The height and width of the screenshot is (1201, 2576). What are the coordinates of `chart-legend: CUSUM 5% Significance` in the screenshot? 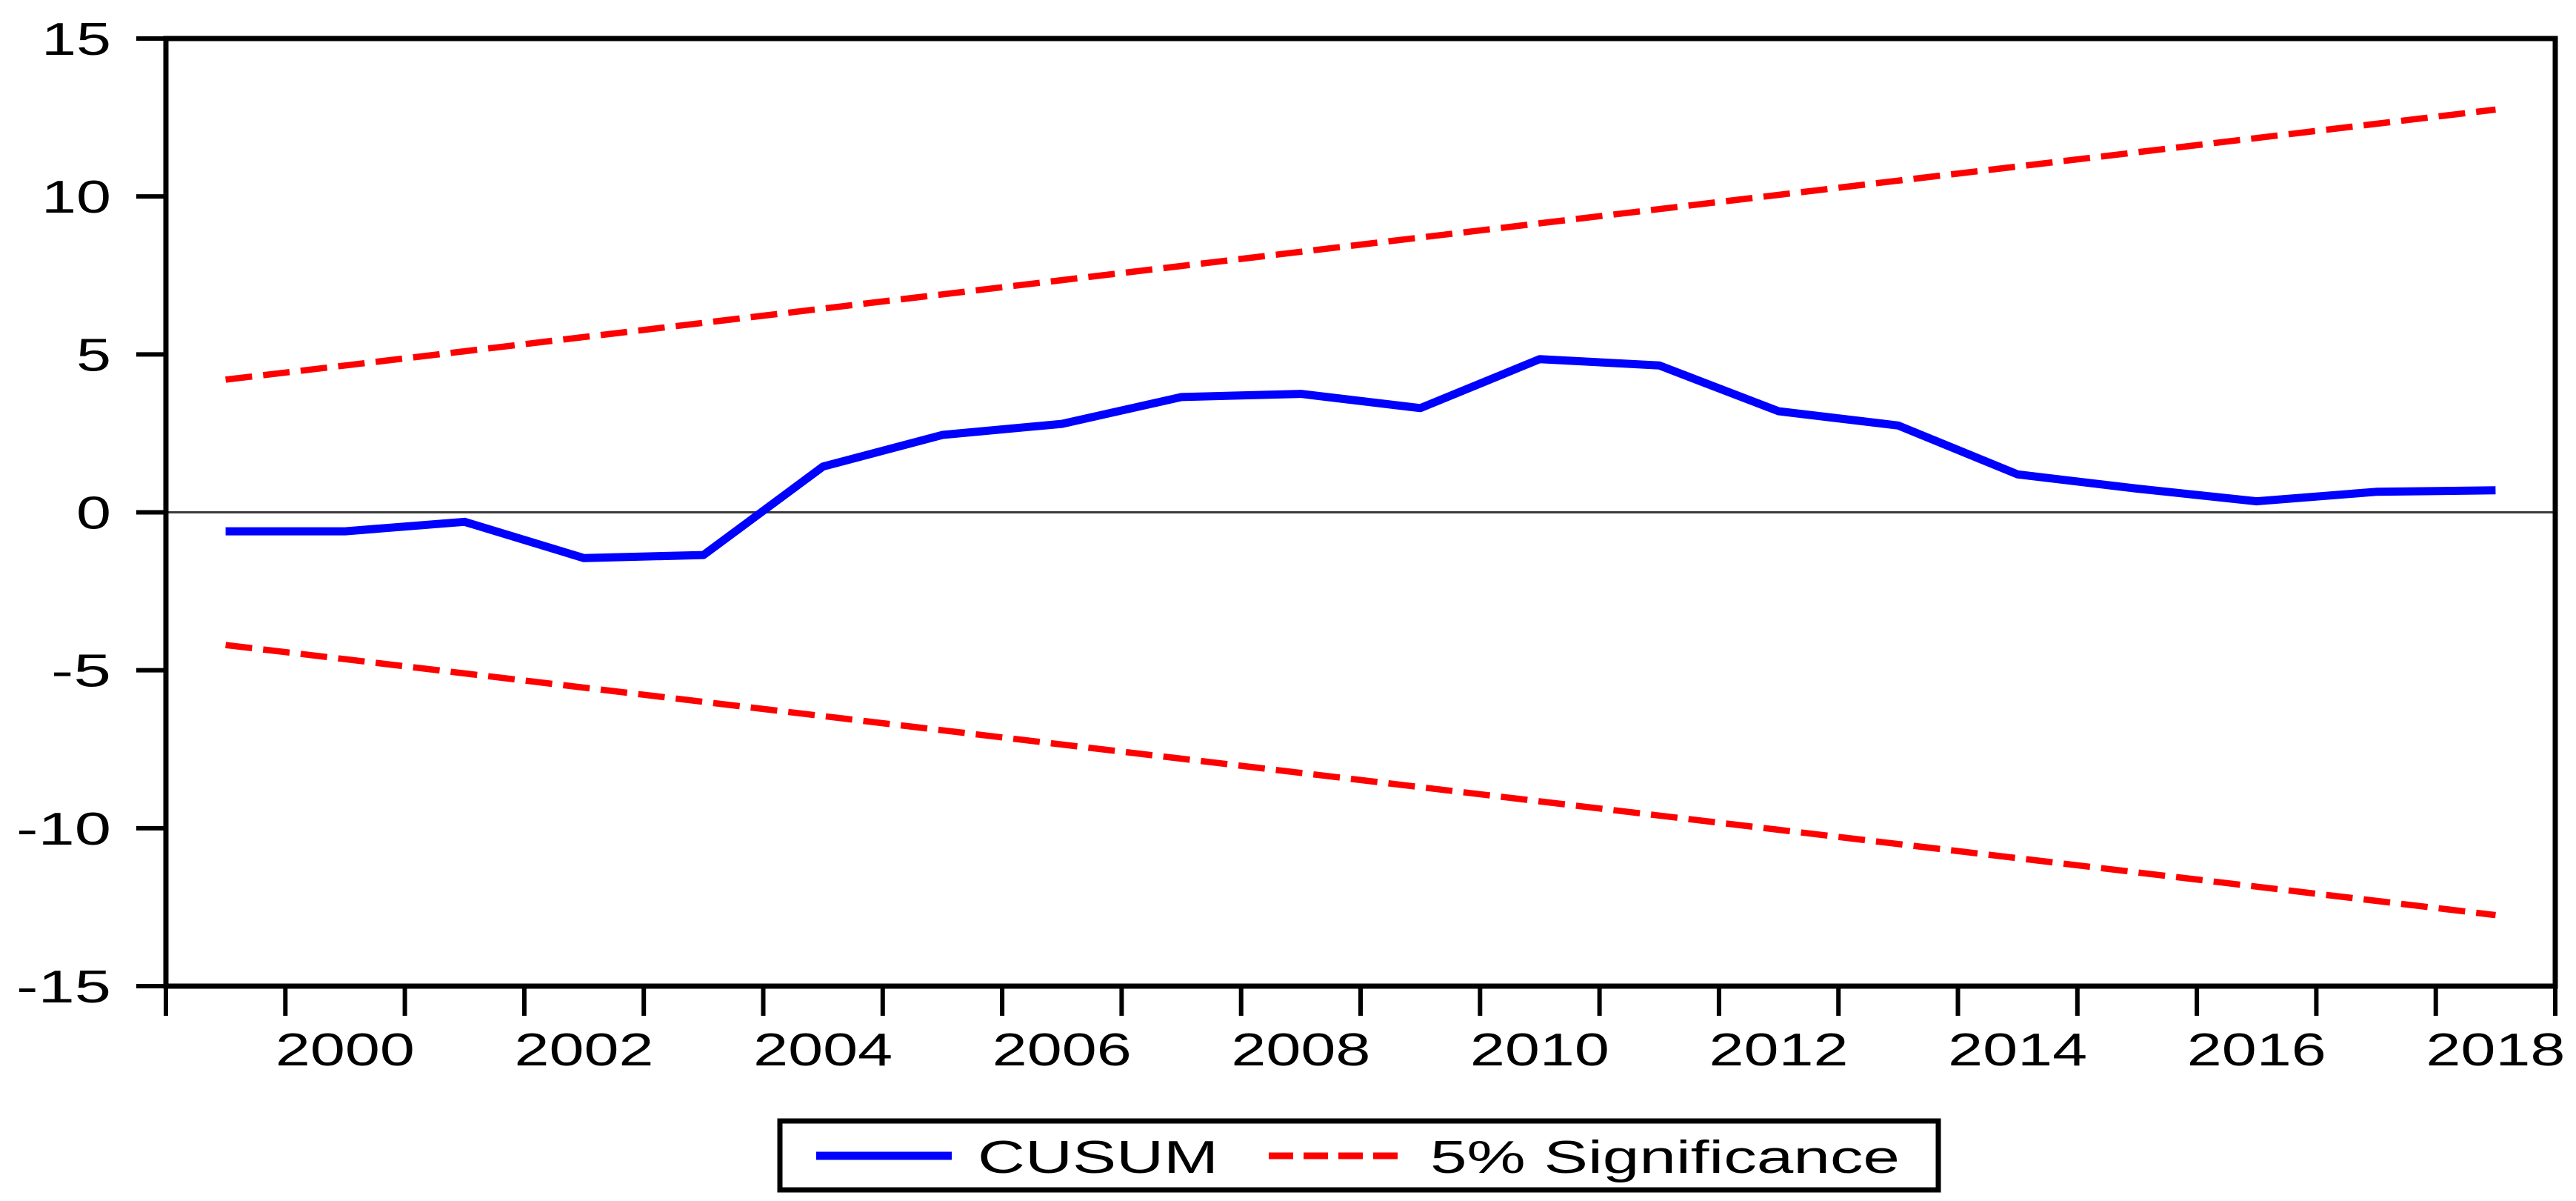 It's located at (1359, 1156).